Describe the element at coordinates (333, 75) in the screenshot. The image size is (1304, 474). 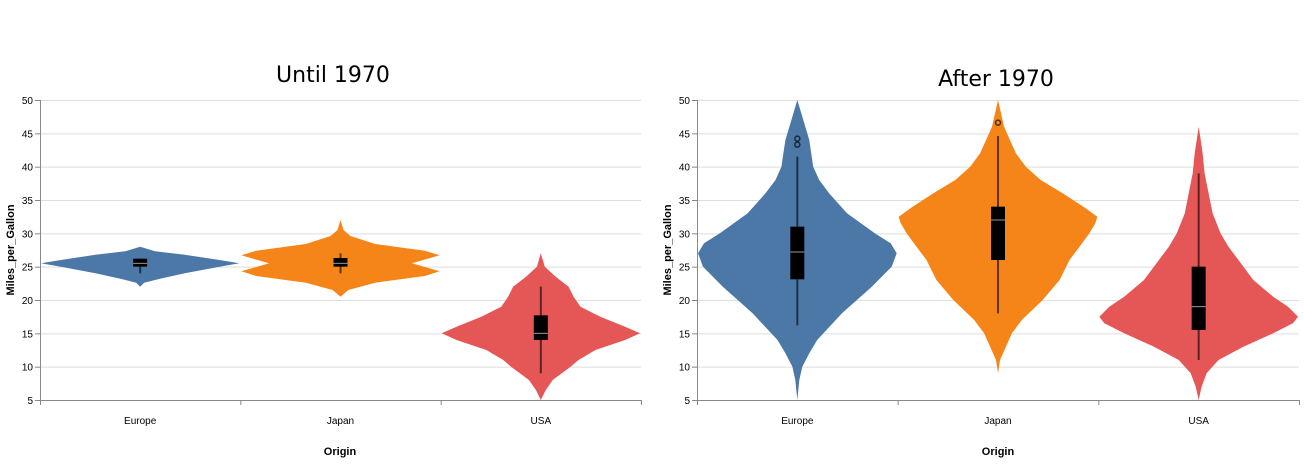
I see `chart-title: Until 1970` at that location.